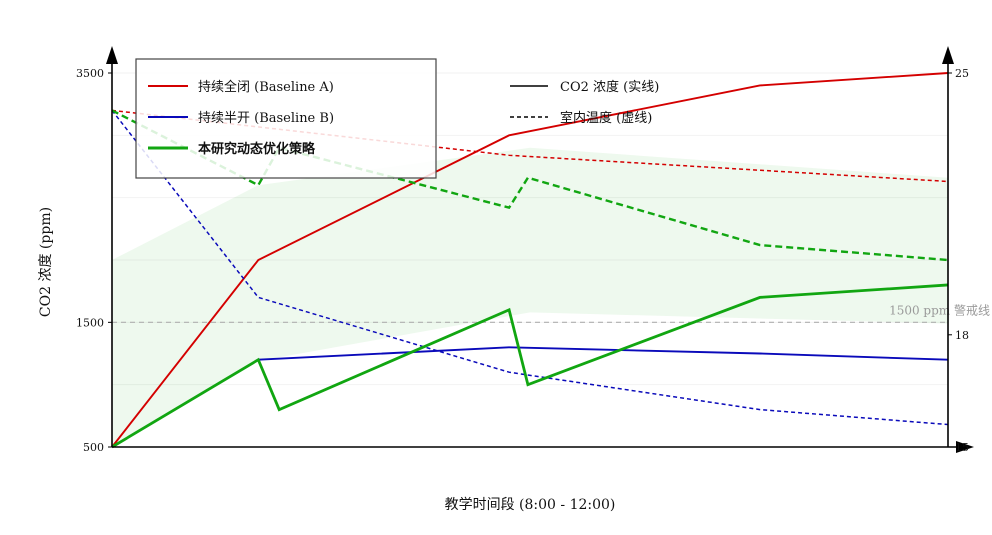 This screenshot has width=992, height=535. I want to click on y-right-tick-label: 25, so click(962, 73).